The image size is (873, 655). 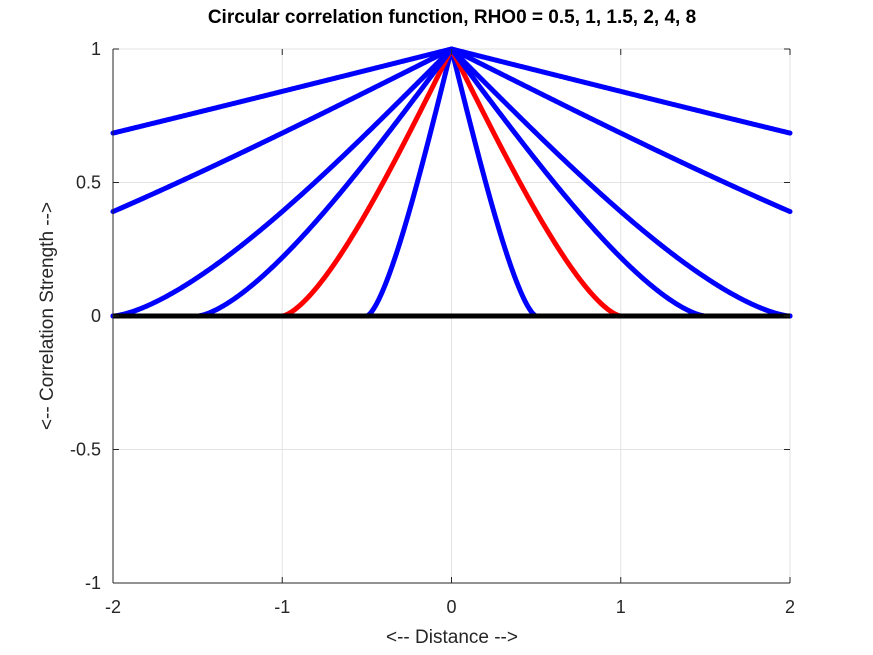 I want to click on x-tick-label-1: -1, so click(x=282, y=607).